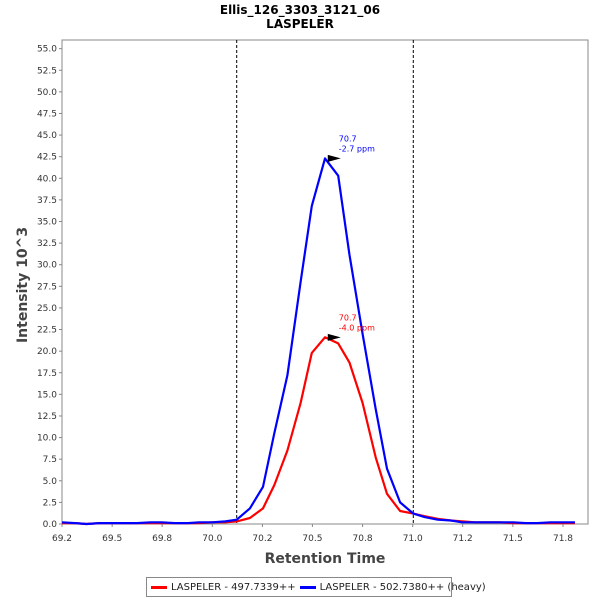 The height and width of the screenshot is (600, 600). Describe the element at coordinates (357, 327) in the screenshot. I see `peak-ppm-label-1: -4.0 ppm` at that location.